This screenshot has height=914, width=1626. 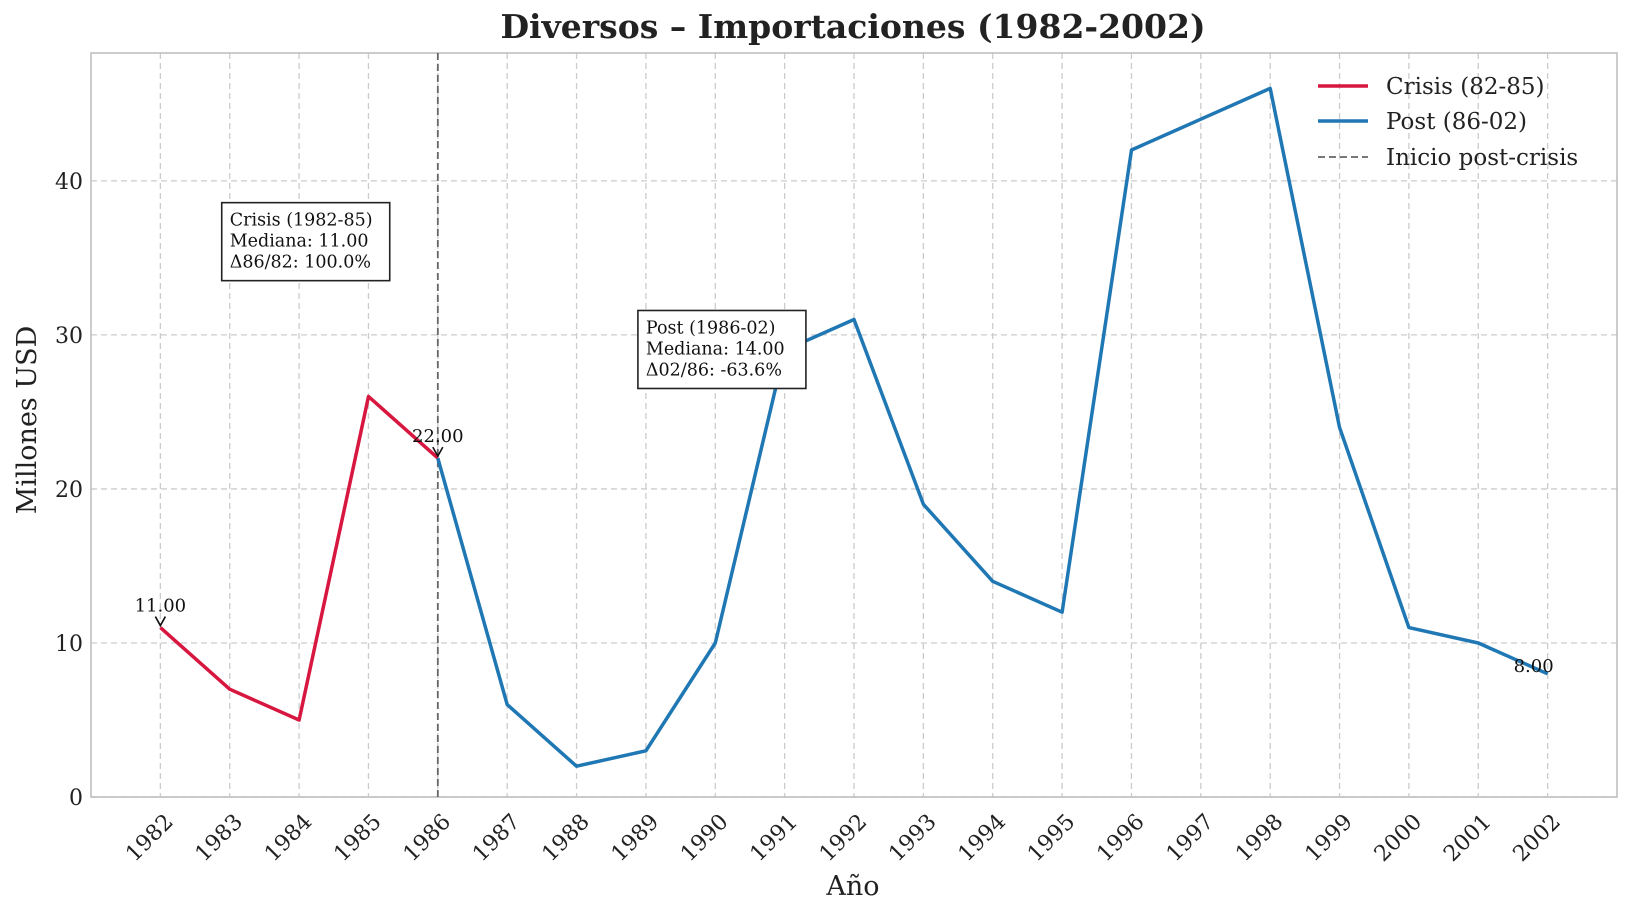 I want to click on y-tick-30: 30, so click(x=69, y=336).